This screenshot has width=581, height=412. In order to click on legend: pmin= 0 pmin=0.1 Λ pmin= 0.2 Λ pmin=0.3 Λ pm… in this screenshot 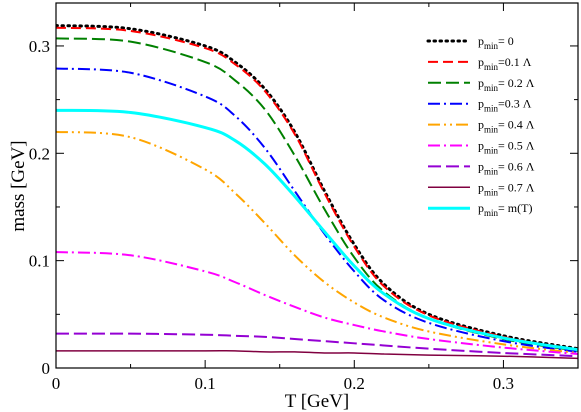, I will do `click(480, 126)`.